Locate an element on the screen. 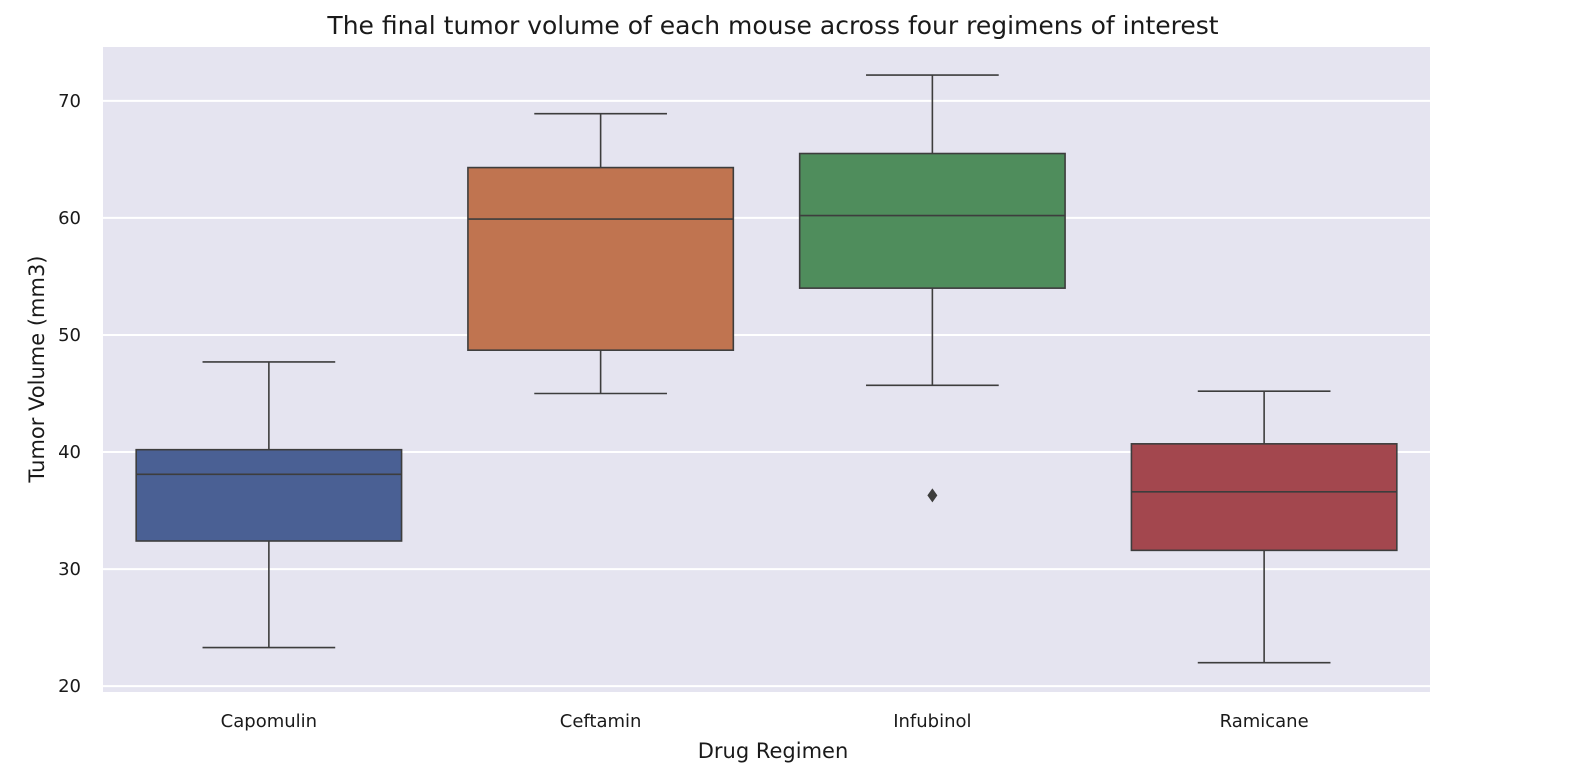 The height and width of the screenshot is (780, 1578). box-group-ramicane is located at coordinates (1264, 527).